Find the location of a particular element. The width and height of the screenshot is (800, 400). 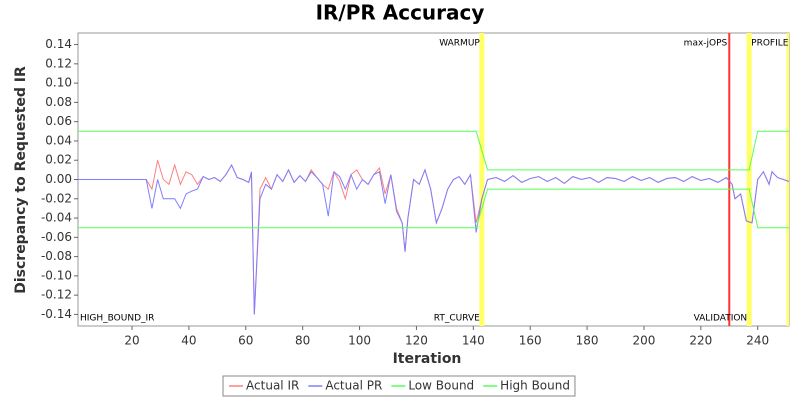

y-tick-label: 0.04 is located at coordinates (58, 140).